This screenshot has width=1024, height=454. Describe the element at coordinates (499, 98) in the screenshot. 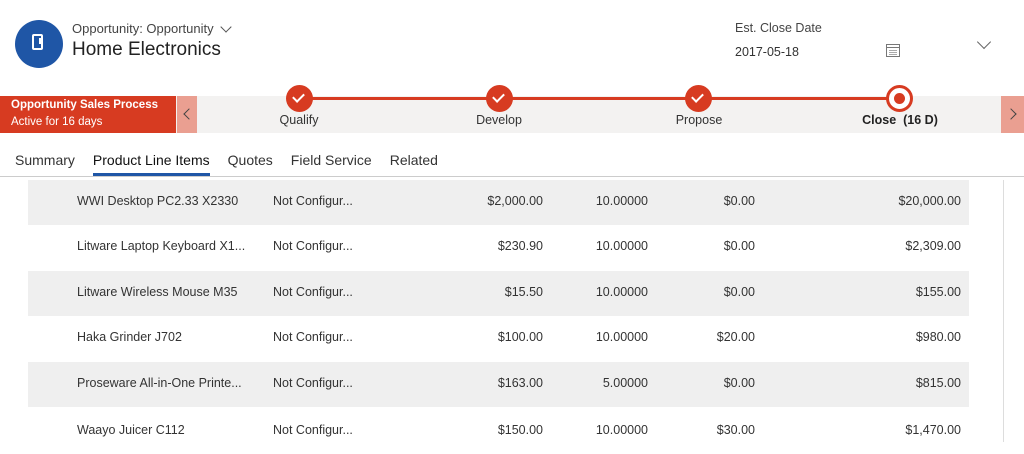

I see `stage-develop-check-icon` at that location.